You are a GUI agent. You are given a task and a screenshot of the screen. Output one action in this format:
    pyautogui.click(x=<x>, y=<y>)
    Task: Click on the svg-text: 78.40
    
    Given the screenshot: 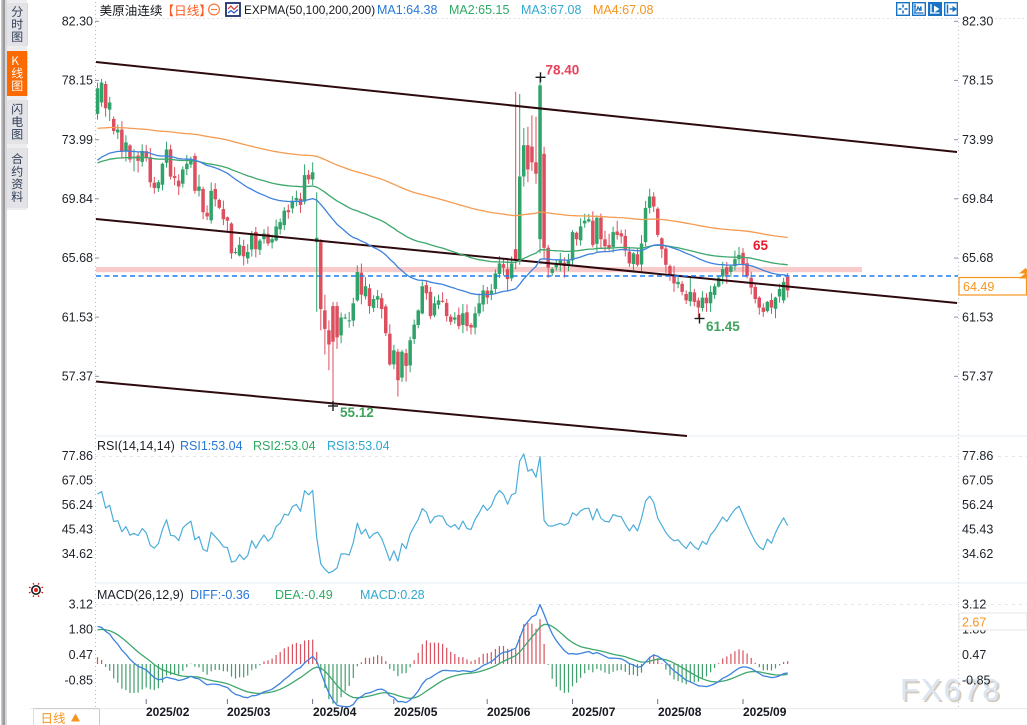 What is the action you would take?
    pyautogui.click(x=563, y=70)
    